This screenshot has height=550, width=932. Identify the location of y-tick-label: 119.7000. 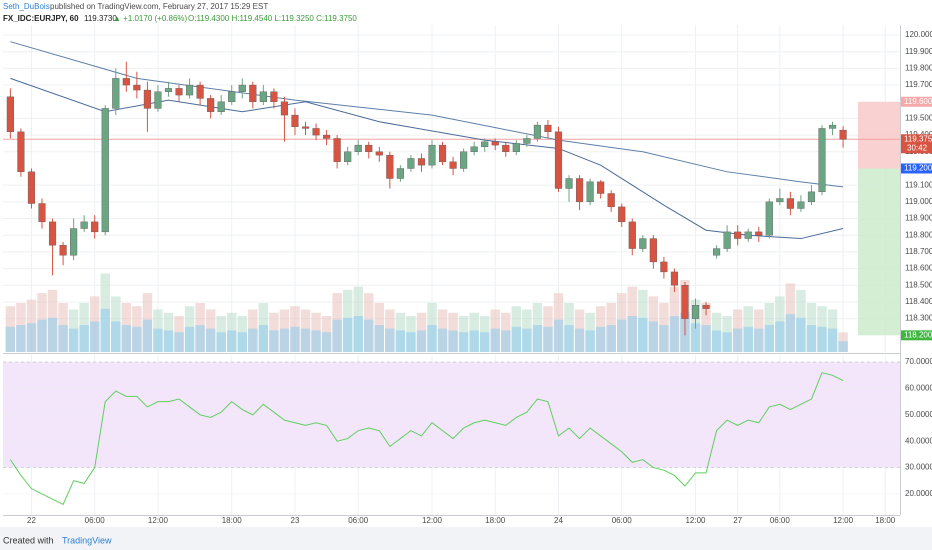
(918, 84).